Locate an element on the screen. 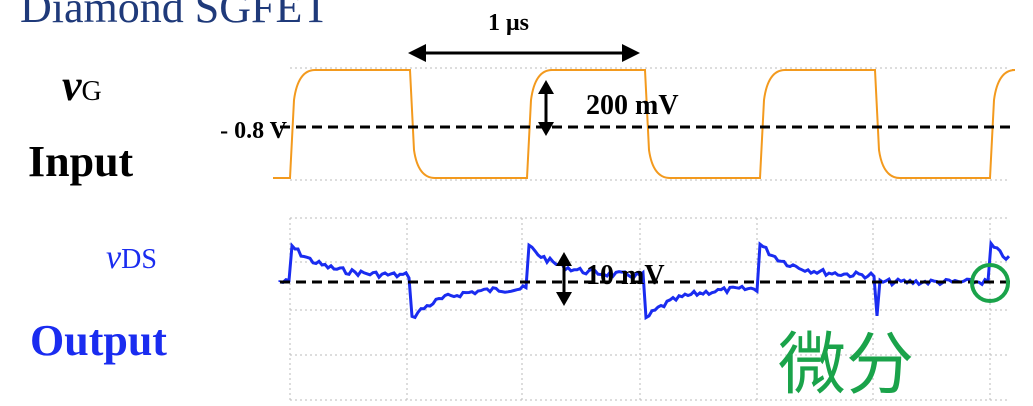  period-label: 1 μs is located at coordinates (508, 23).